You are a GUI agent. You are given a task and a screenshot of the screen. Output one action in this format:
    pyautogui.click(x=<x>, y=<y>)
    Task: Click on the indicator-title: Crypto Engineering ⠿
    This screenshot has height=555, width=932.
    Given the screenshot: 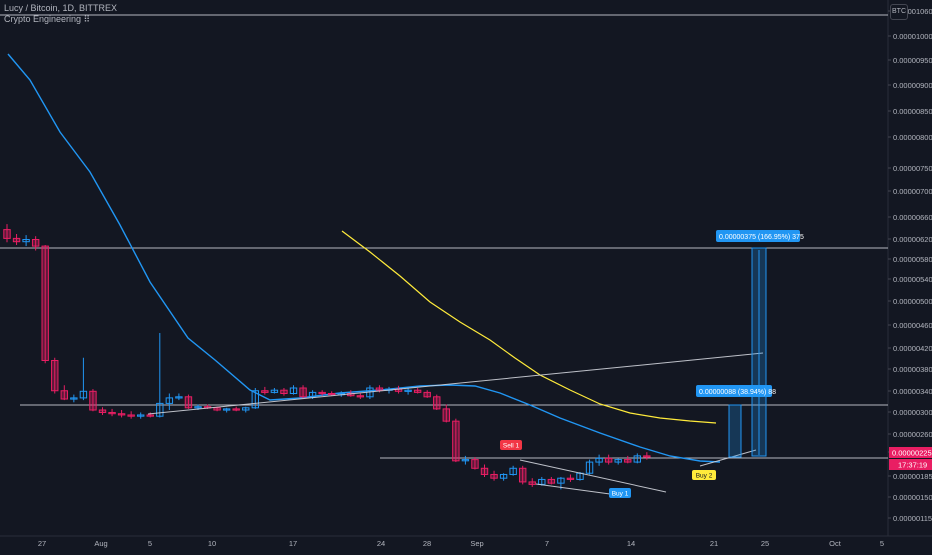 What is the action you would take?
    pyautogui.click(x=47, y=19)
    